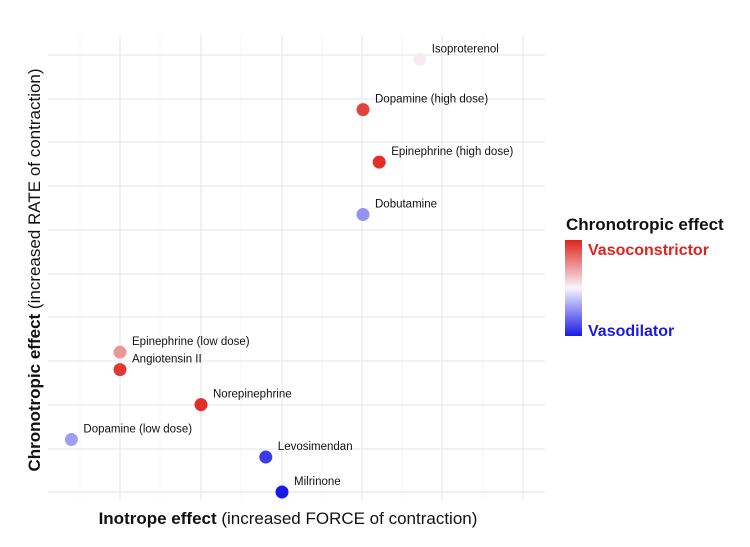 Image resolution: width=750 pixels, height=547 pixels. Describe the element at coordinates (631, 331) in the screenshot. I see `legend-low-label: Vasodilator` at that location.